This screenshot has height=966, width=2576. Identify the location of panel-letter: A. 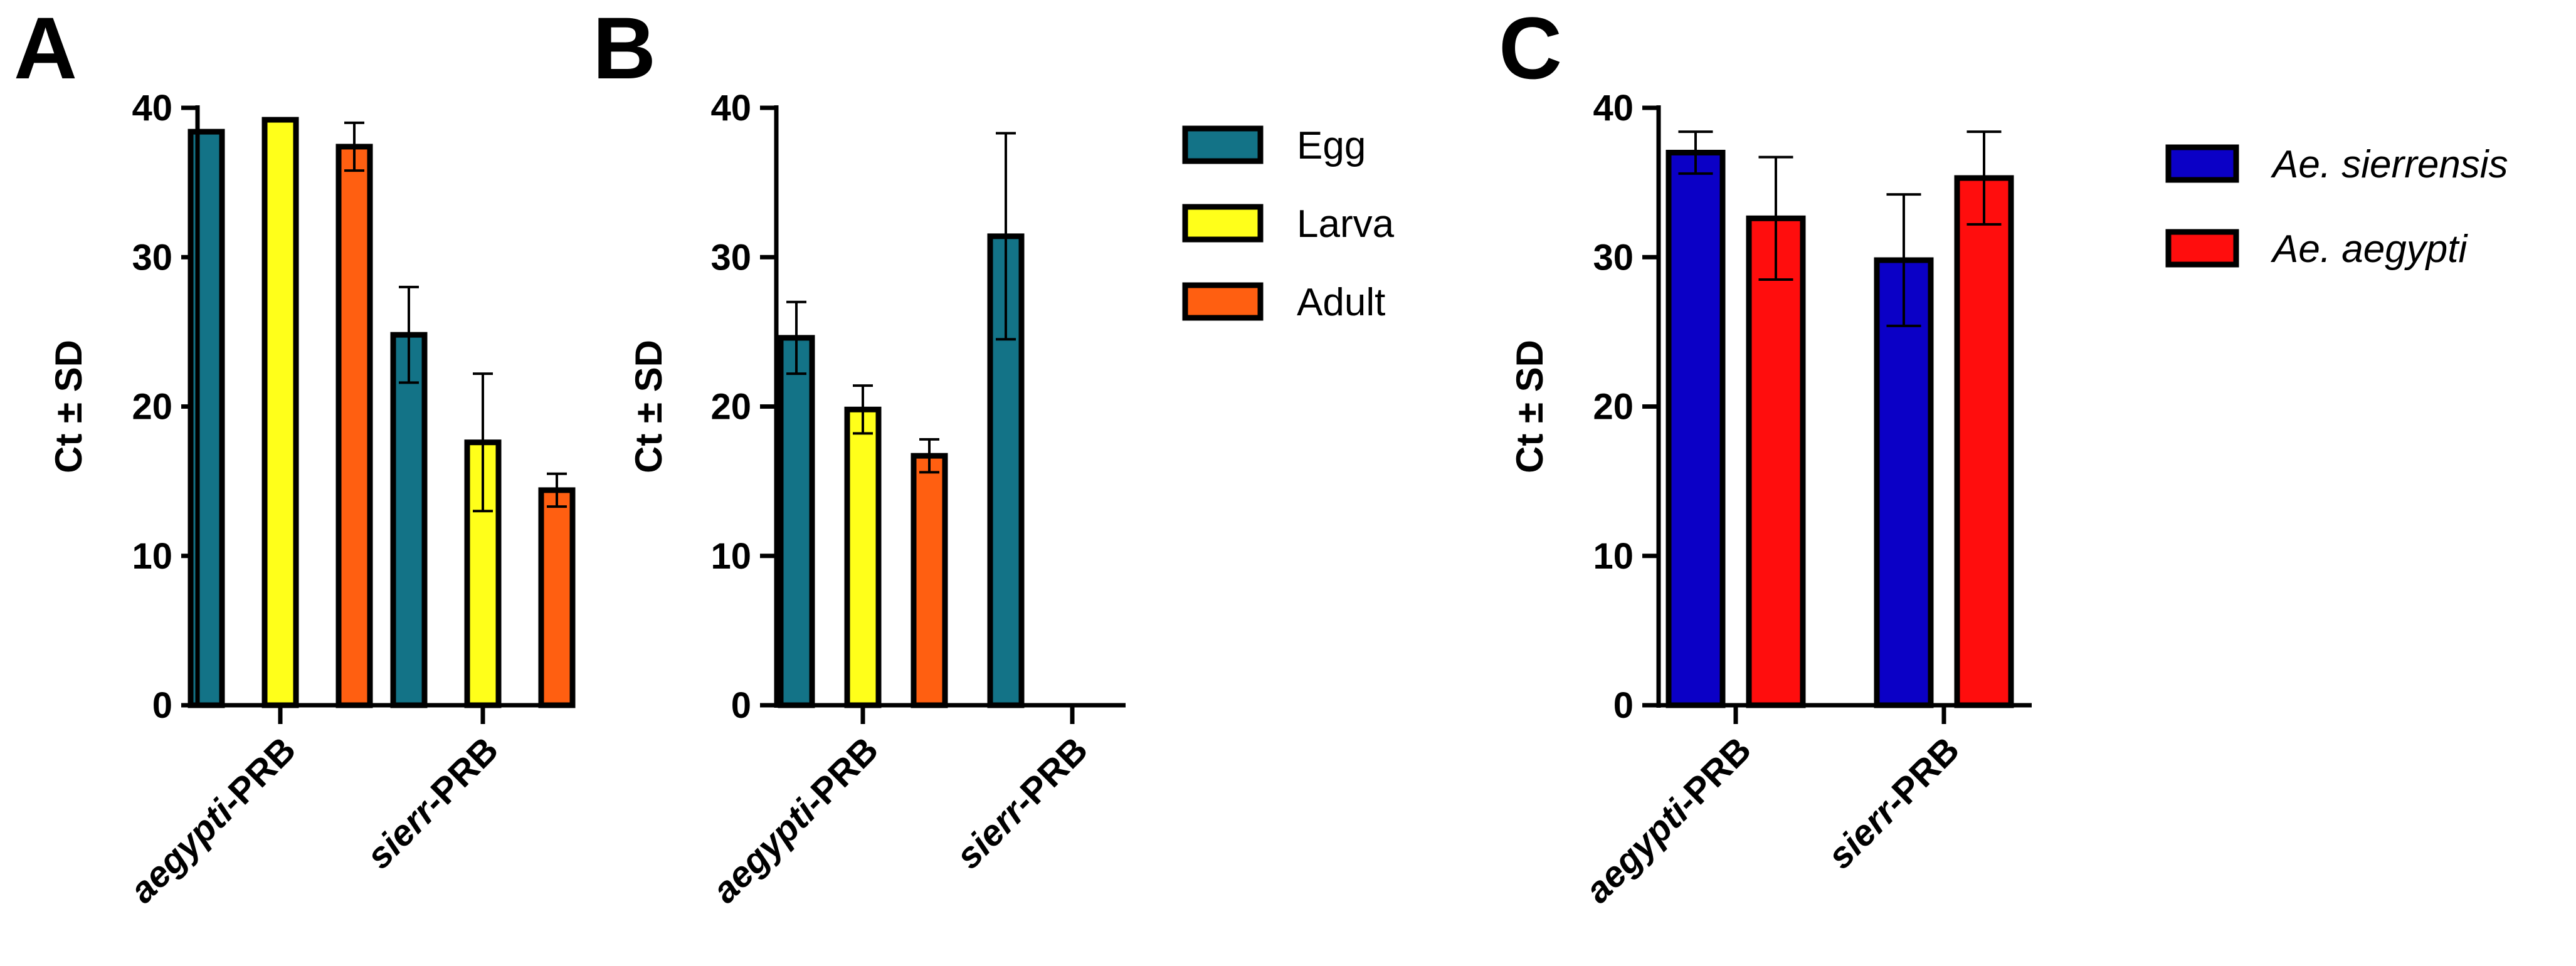
(45, 48).